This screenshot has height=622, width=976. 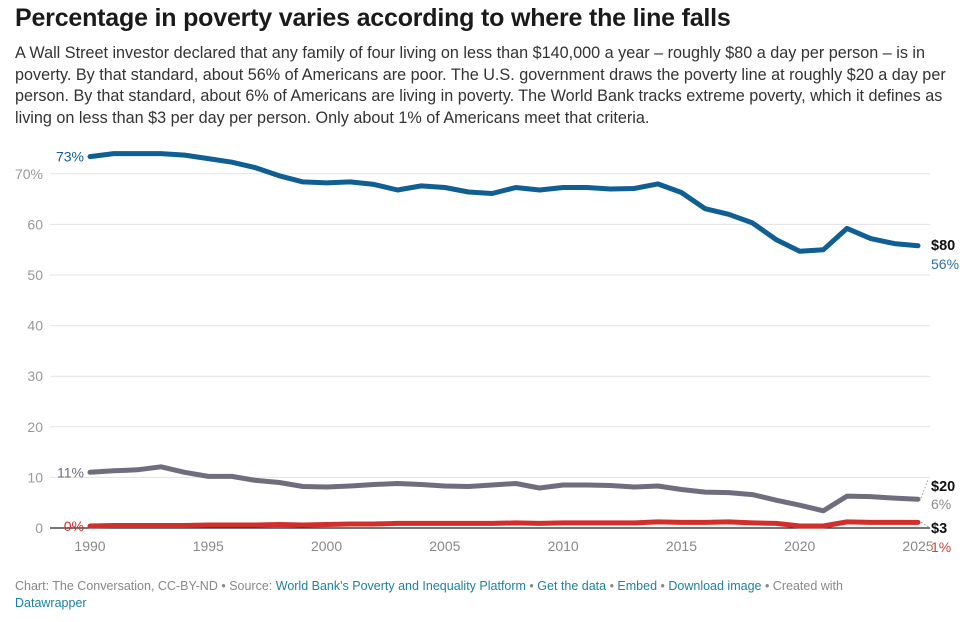 I want to click on y-tick-label: 20, so click(x=35, y=427).